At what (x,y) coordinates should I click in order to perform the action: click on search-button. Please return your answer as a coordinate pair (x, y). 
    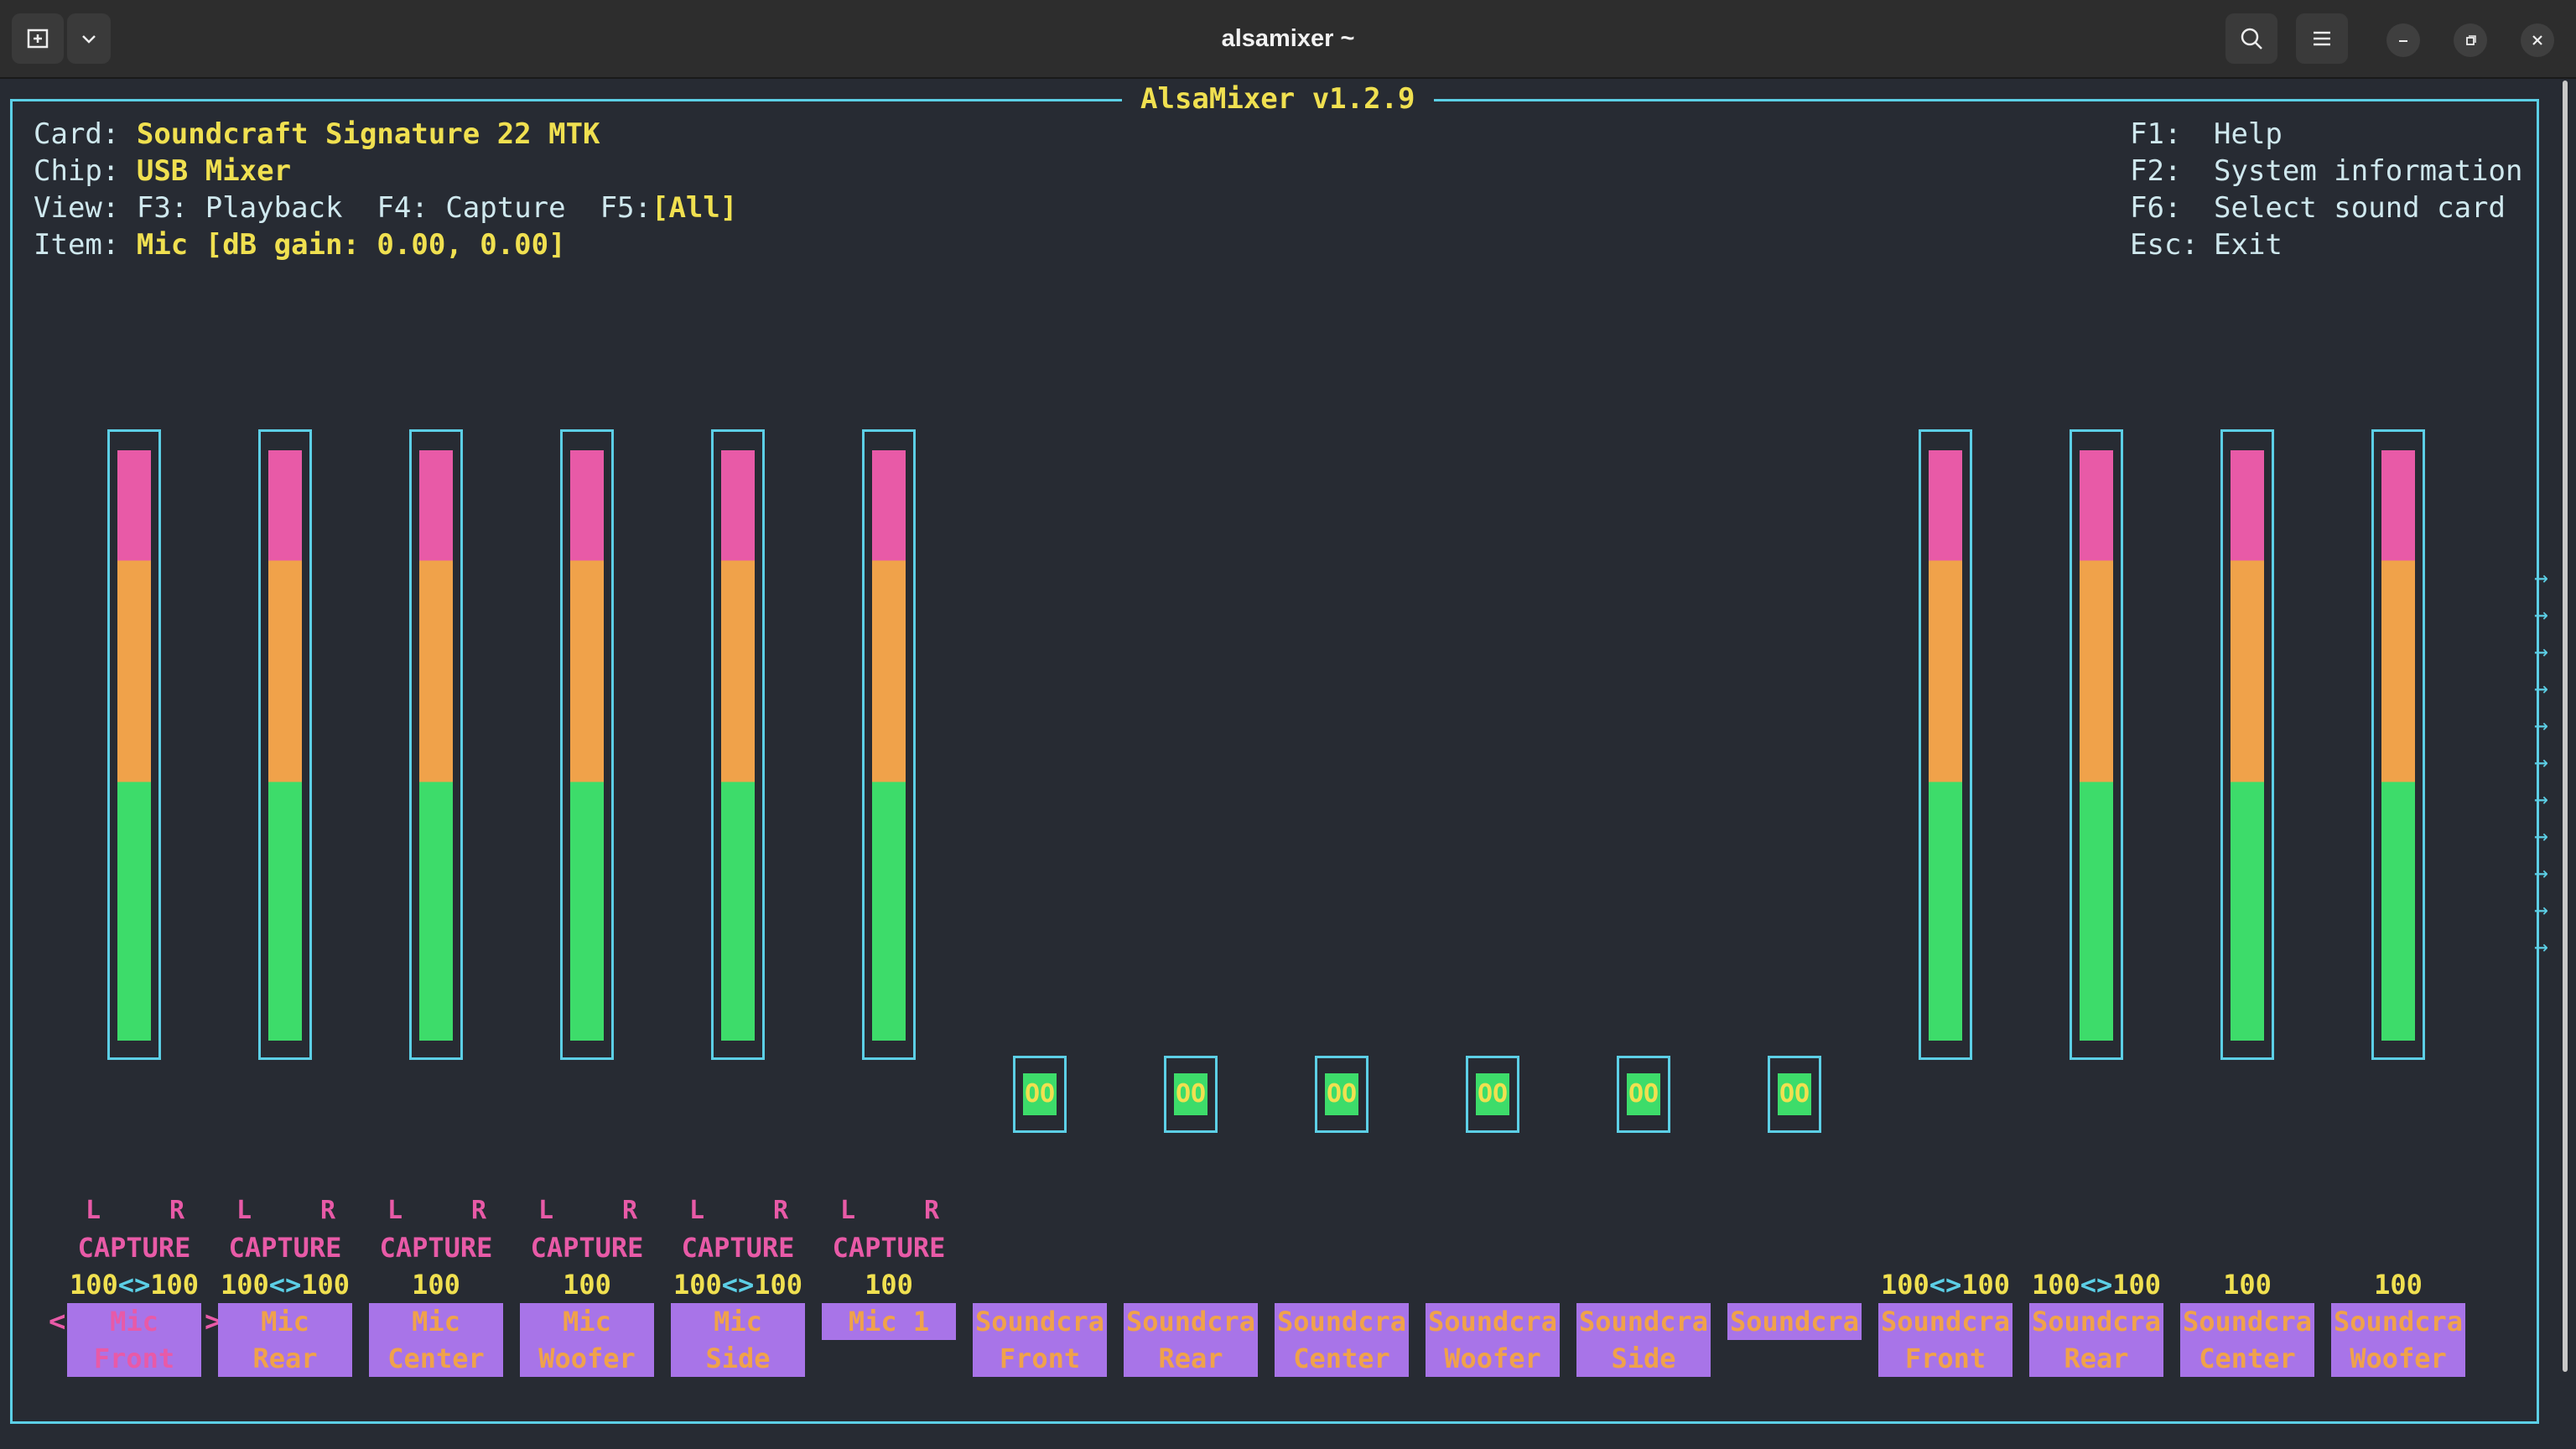
    Looking at the image, I should click on (2251, 38).